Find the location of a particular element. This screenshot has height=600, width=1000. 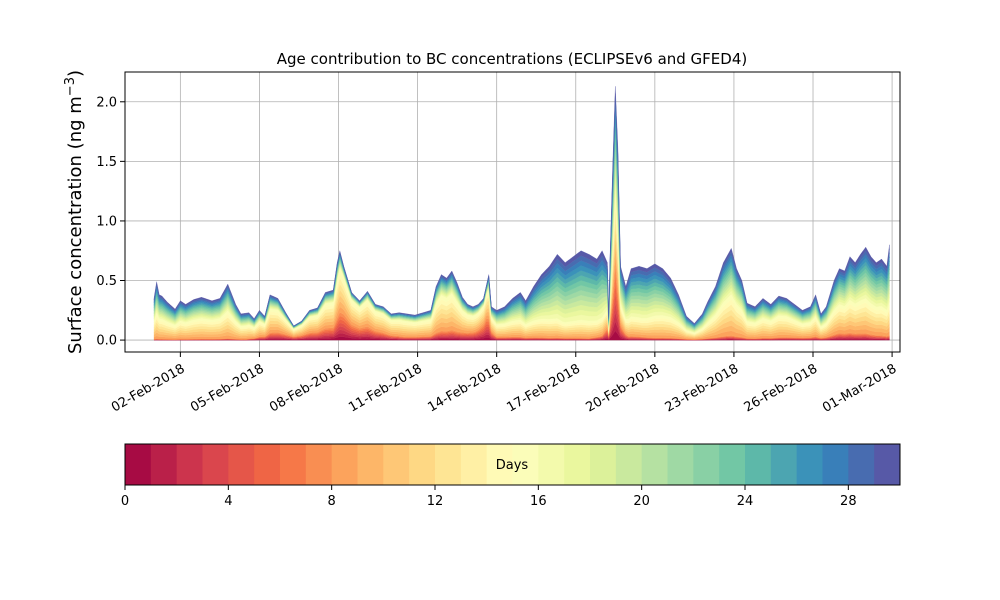

colorbar-tick-label: 28 is located at coordinates (848, 501).